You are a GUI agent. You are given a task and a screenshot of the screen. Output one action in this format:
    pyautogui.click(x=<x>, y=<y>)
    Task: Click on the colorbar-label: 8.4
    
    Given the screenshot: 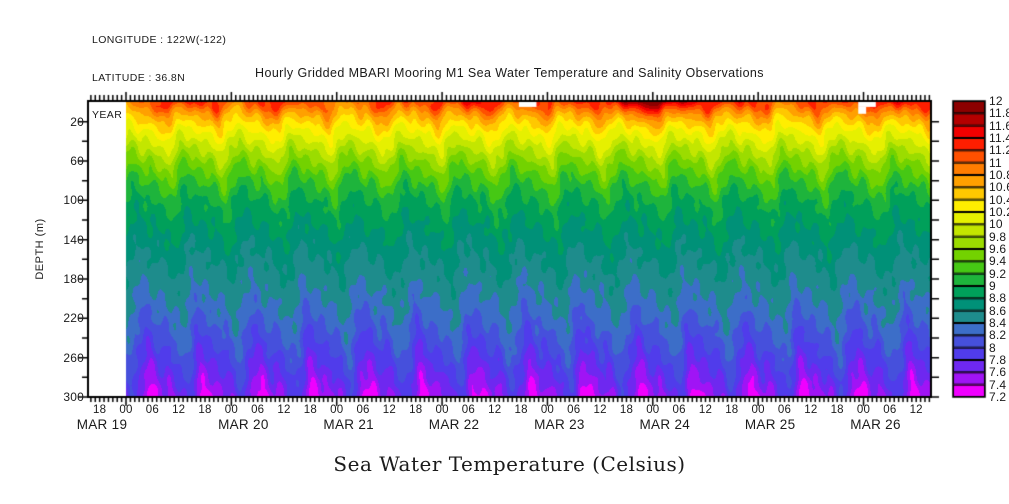 What is the action you would take?
    pyautogui.click(x=998, y=323)
    